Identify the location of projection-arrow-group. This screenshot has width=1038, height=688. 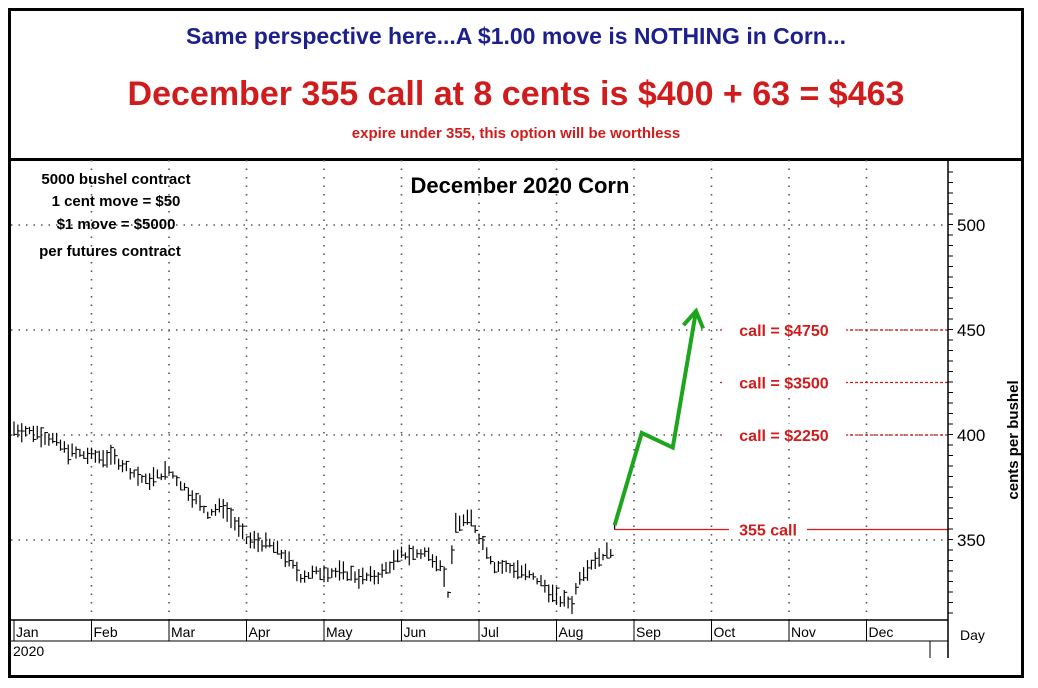
(659, 416).